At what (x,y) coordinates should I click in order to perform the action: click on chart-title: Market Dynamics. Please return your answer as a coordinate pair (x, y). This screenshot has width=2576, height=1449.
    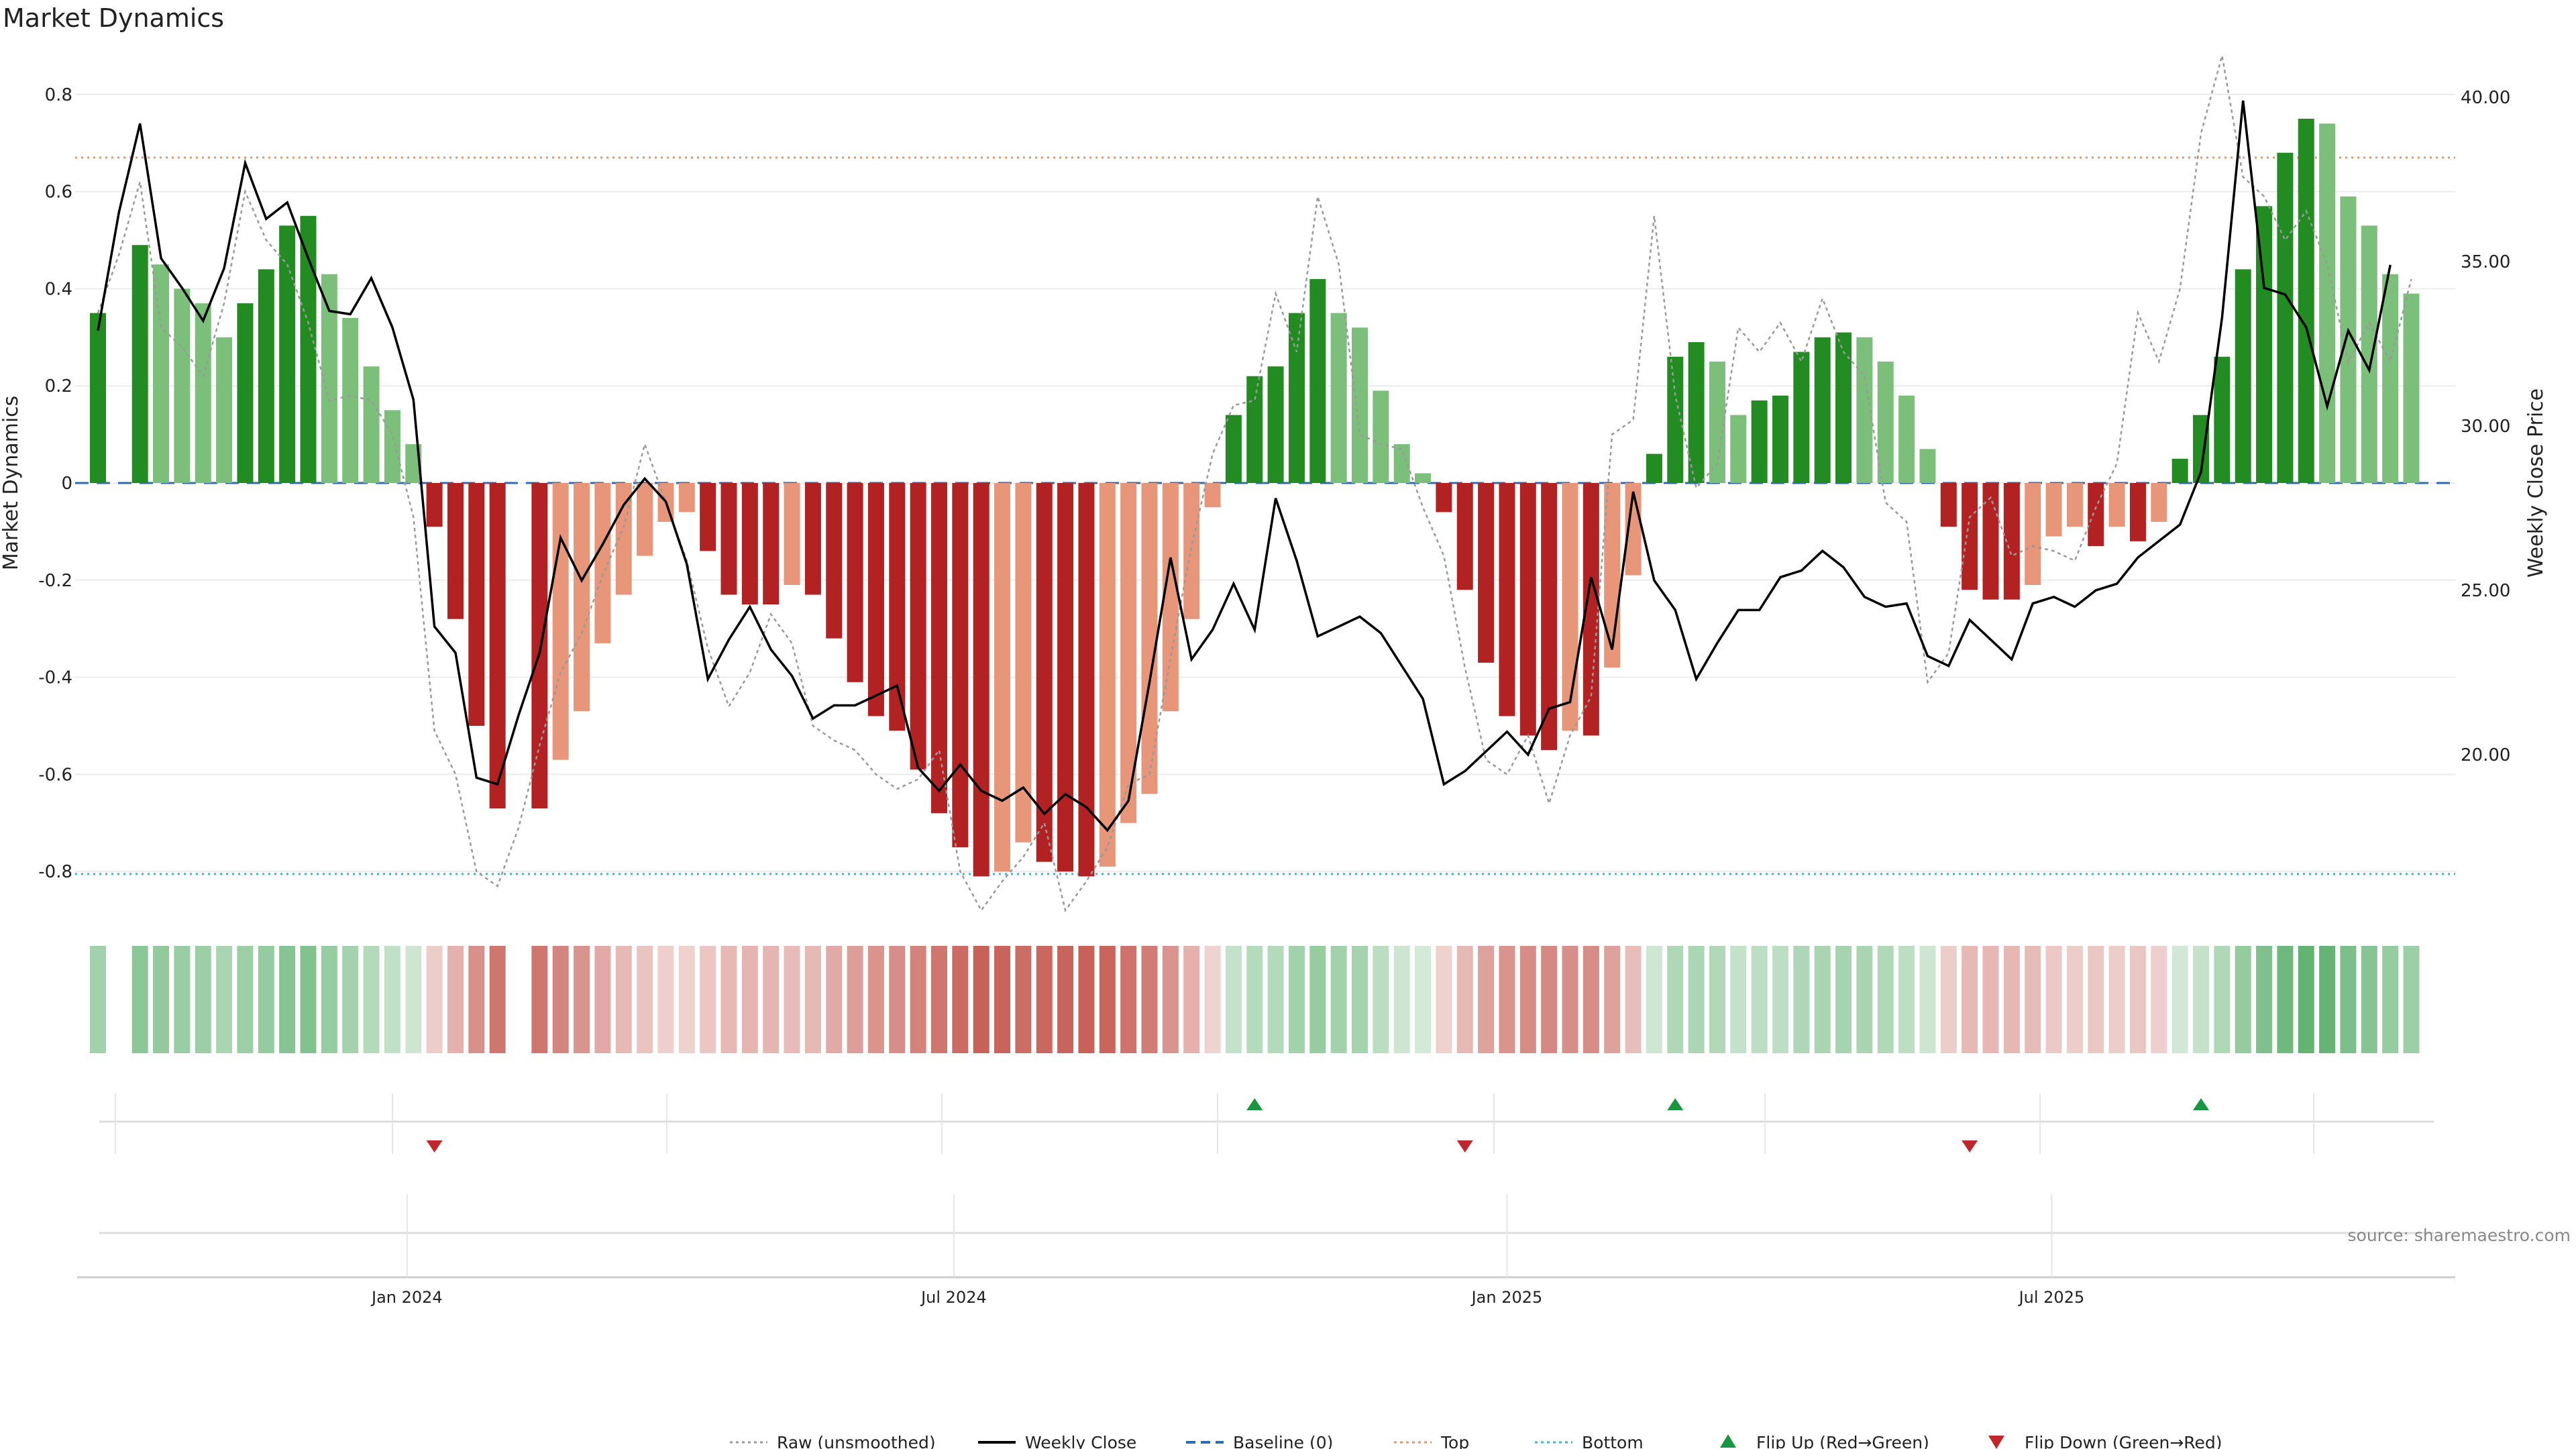
    Looking at the image, I should click on (113, 18).